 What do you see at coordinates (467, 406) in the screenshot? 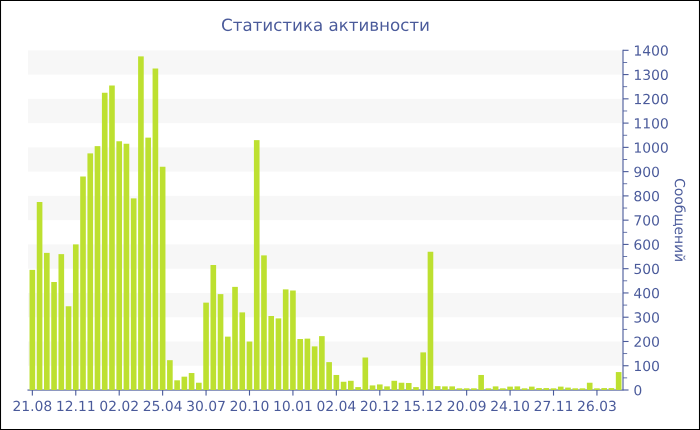
I see `x-tick-label: 20.09` at bounding box center [467, 406].